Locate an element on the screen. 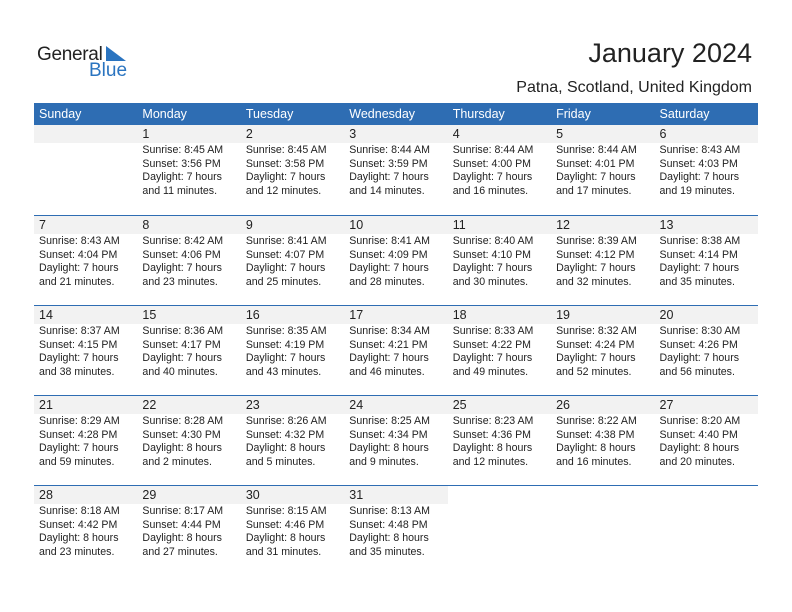 Image resolution: width=792 pixels, height=612 pixels. day-number: 25 is located at coordinates (499, 405).